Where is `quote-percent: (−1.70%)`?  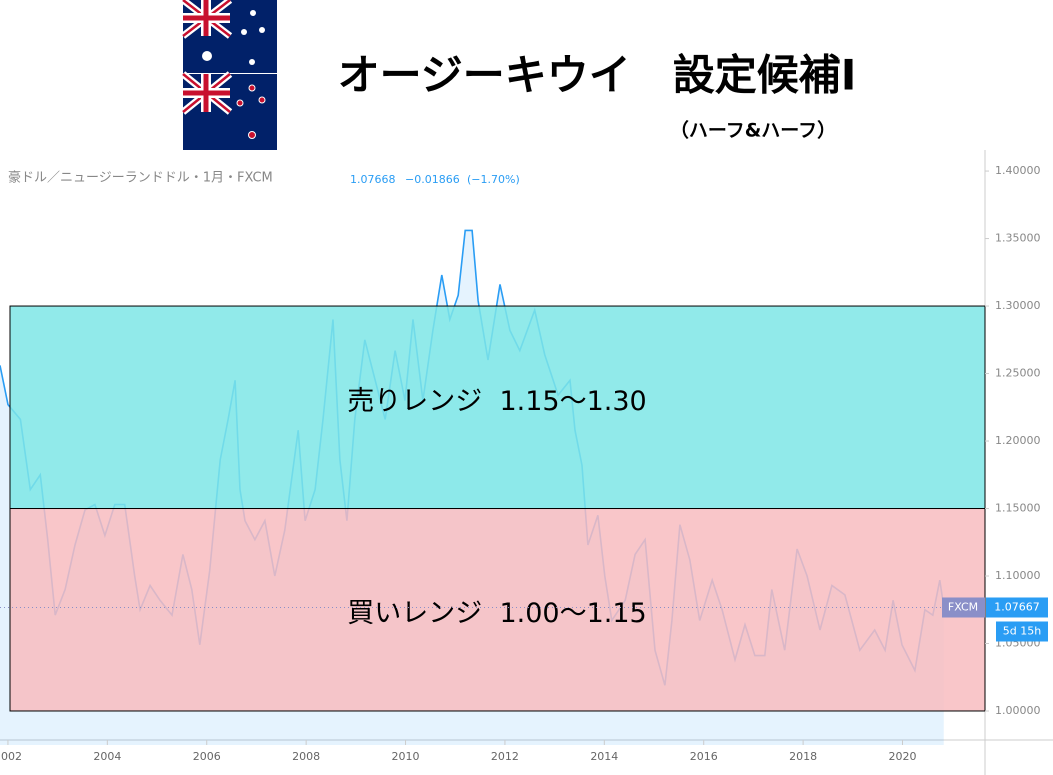 quote-percent: (−1.70%) is located at coordinates (493, 179).